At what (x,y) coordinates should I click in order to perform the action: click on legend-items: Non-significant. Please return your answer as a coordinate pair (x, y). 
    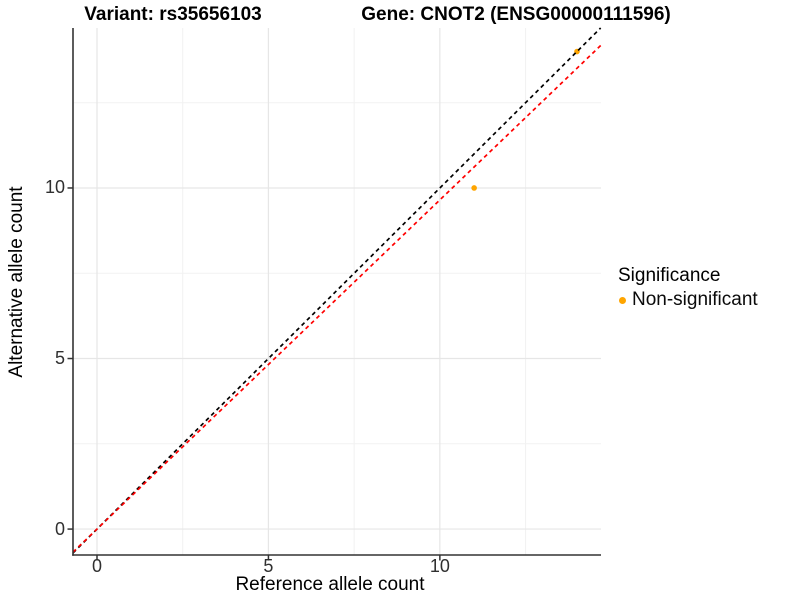
    Looking at the image, I should click on (687, 300).